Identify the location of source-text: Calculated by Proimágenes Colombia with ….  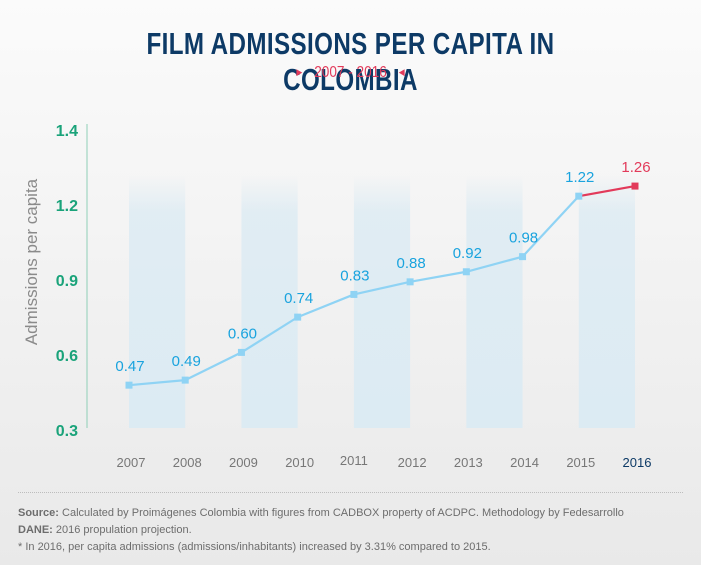
(341, 513).